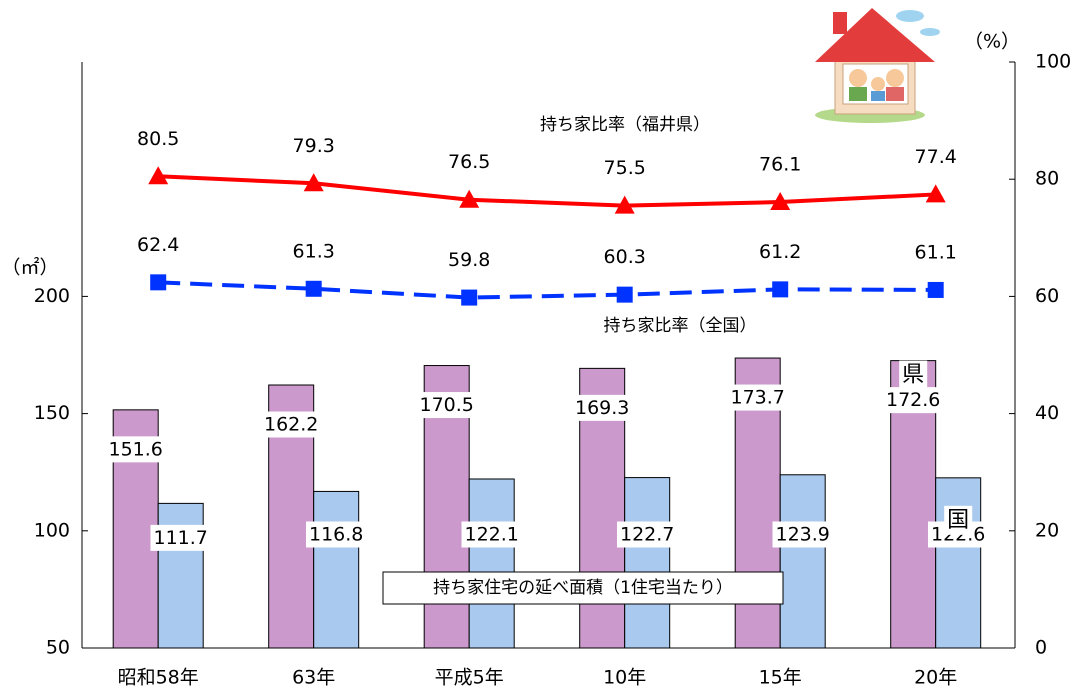 This screenshot has width=1074, height=695. Describe the element at coordinates (935, 678) in the screenshot. I see `x-tick-label: 20年` at that location.